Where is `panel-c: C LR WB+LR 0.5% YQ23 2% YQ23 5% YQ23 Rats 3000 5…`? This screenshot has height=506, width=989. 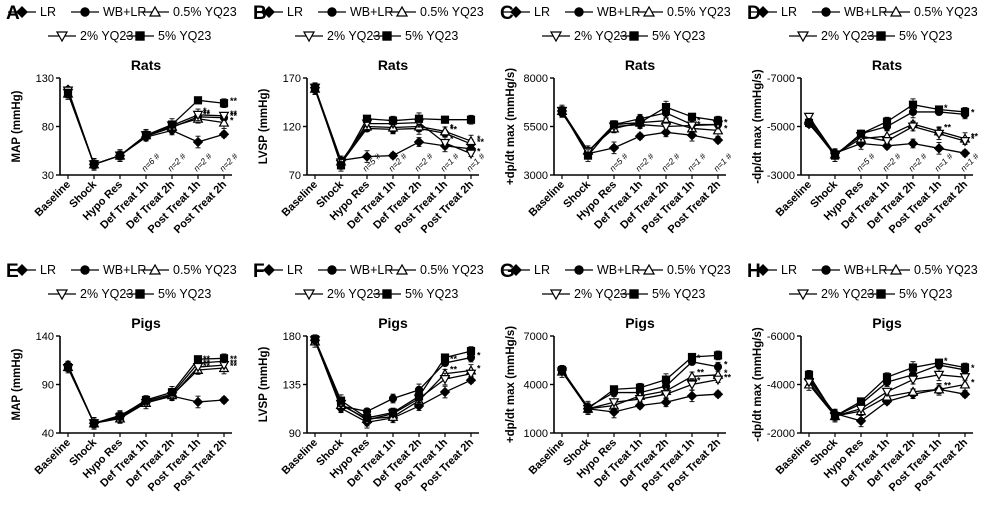 panel-c: C LR WB+LR 0.5% YQ23 2% YQ23 5% YQ23 Rats 3000 5… is located at coordinates (617, 119).